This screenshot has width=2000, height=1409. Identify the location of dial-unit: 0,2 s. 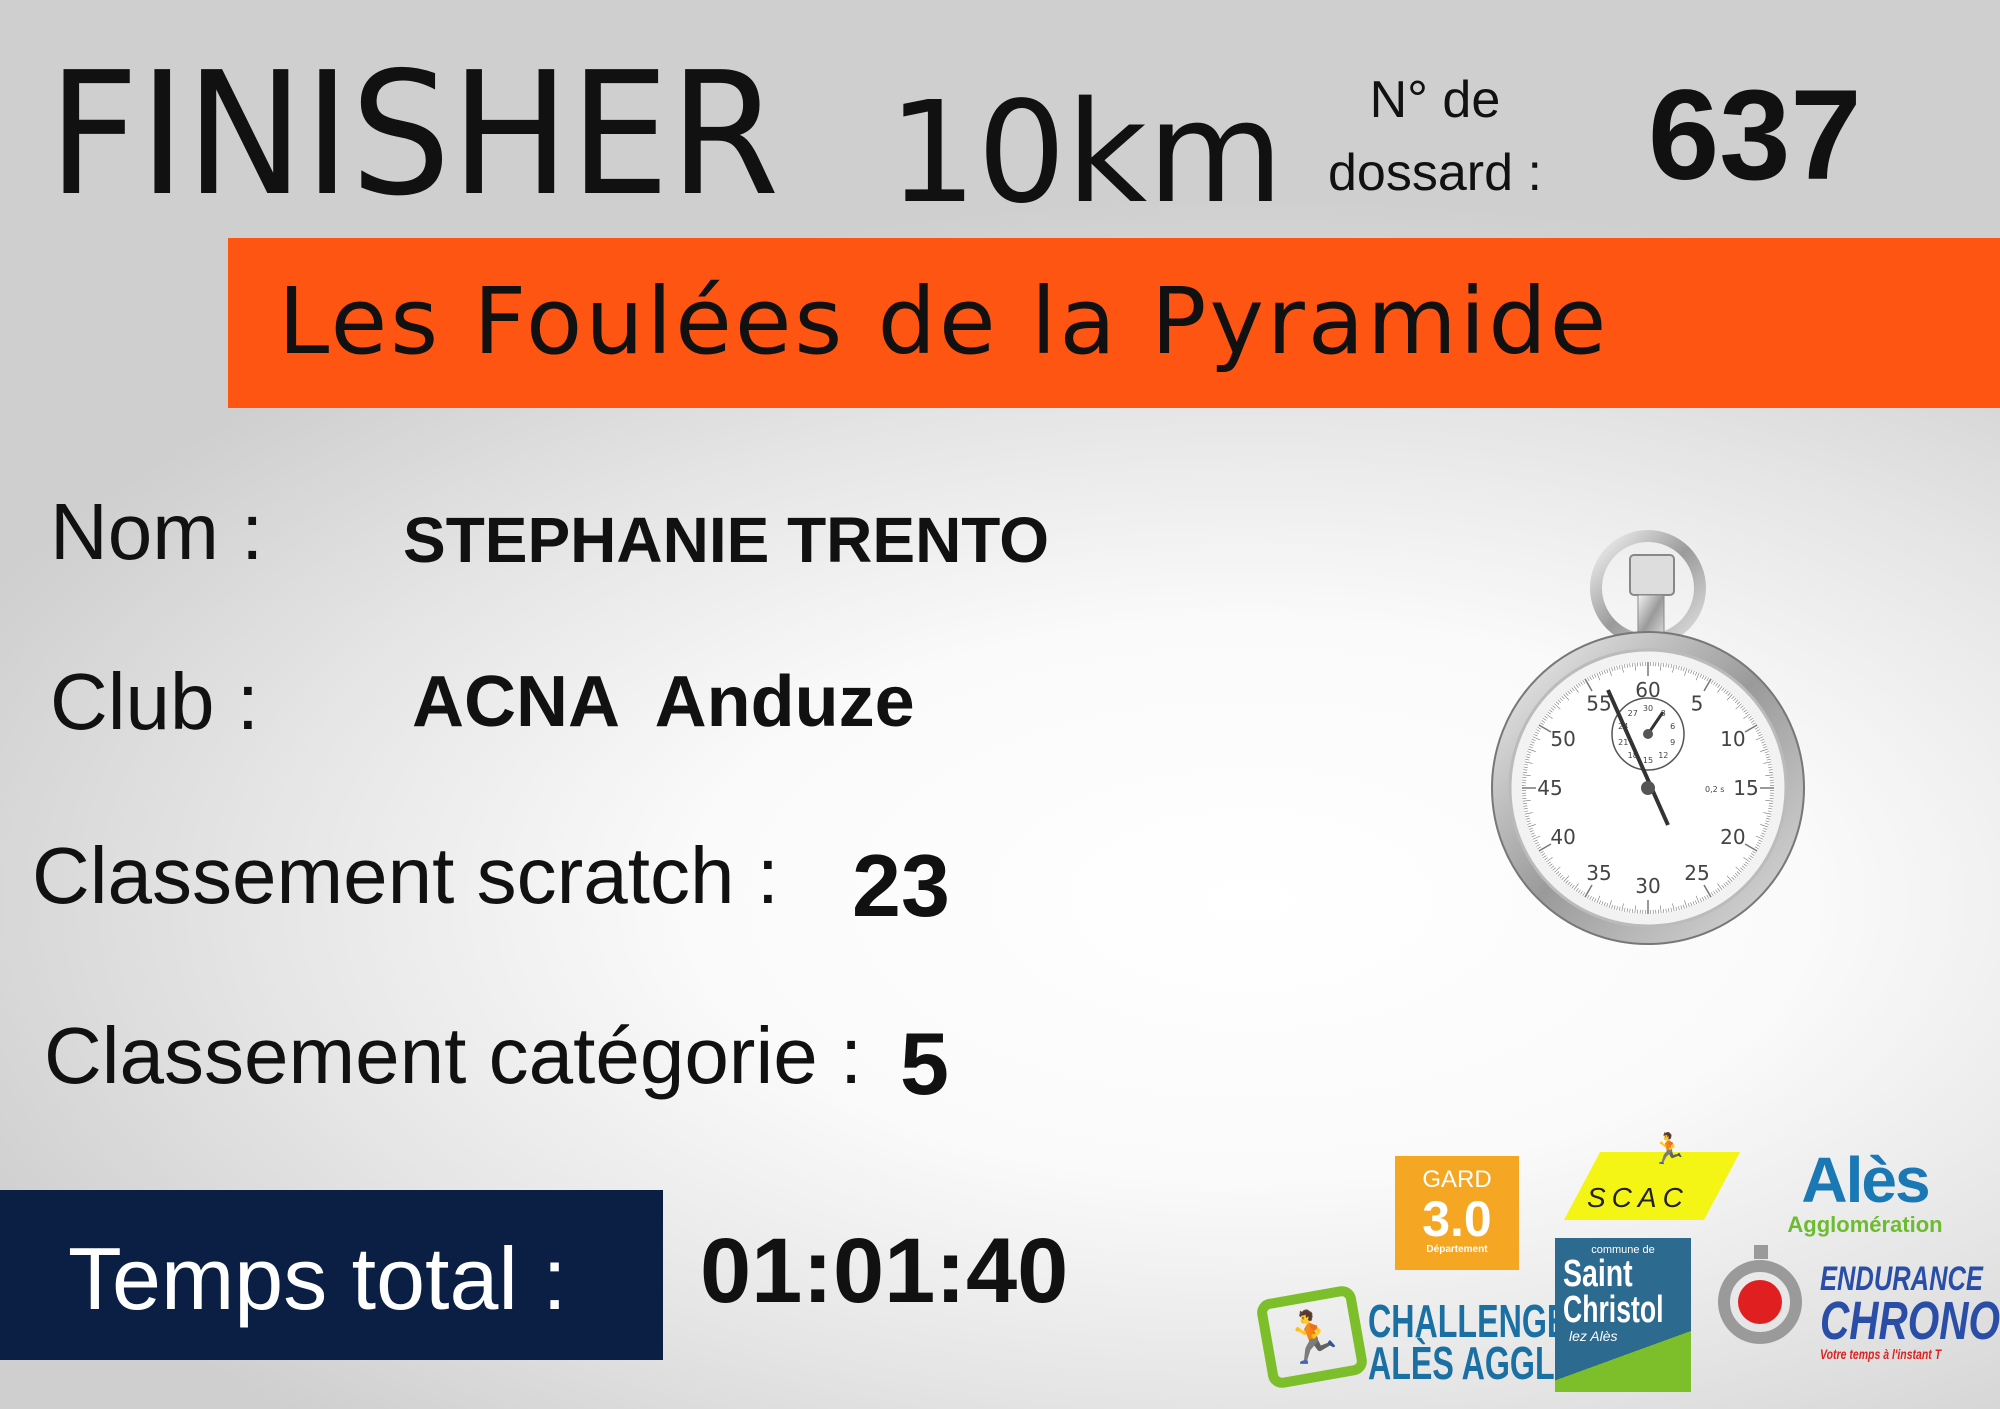
(1714, 789).